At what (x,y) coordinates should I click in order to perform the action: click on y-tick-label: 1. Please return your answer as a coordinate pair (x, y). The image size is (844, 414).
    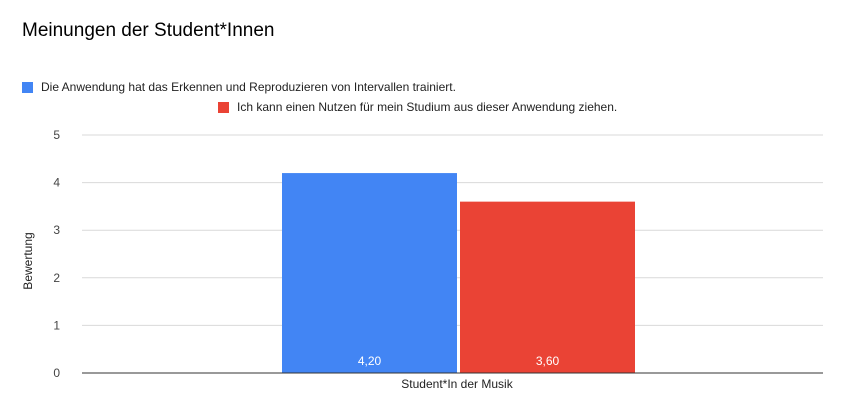
    Looking at the image, I should click on (56, 325).